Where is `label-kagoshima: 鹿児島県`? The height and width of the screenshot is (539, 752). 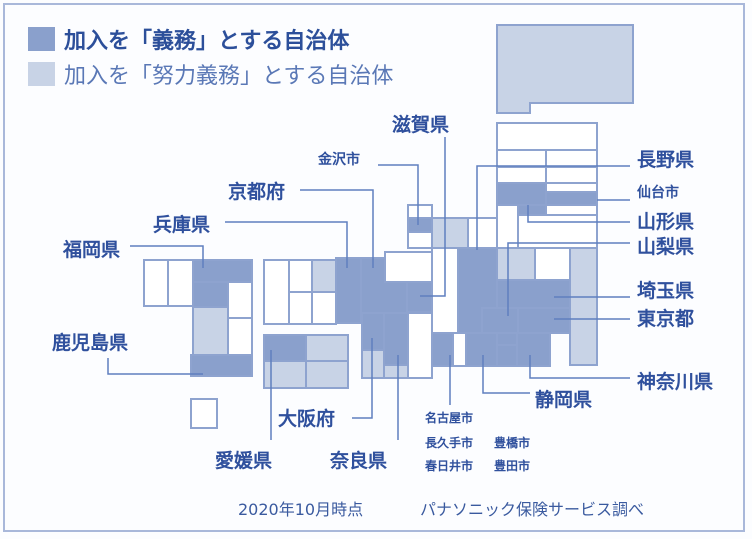 label-kagoshima: 鹿児島県 is located at coordinates (90, 341).